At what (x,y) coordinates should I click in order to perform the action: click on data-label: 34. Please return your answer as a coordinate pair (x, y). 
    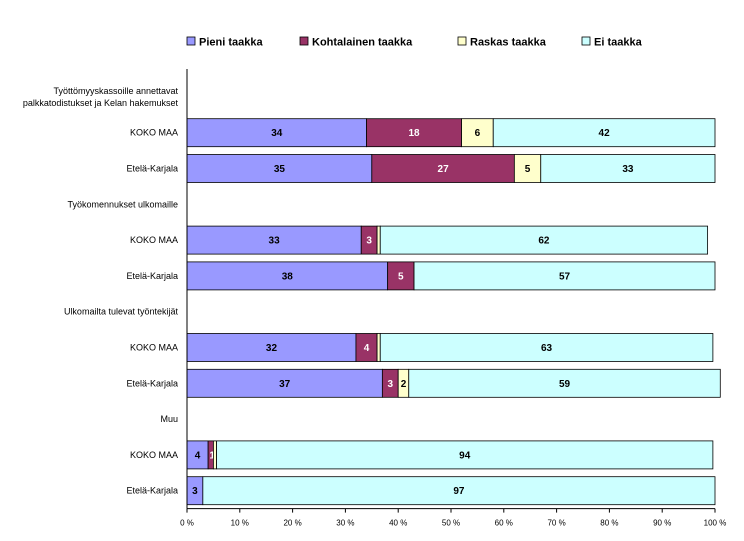
    Looking at the image, I should click on (277, 133).